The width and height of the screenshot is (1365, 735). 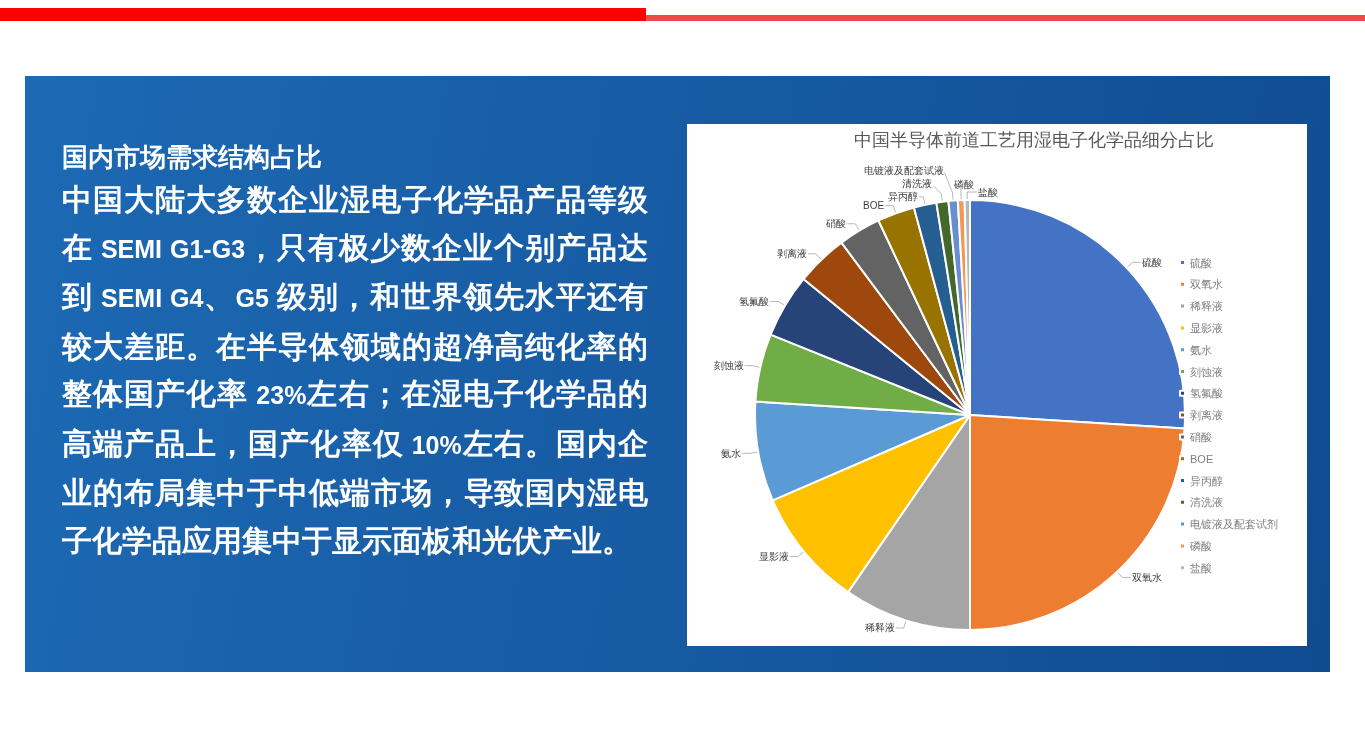 I want to click on legend-label: 电镀液及配套试剂, so click(x=1234, y=524).